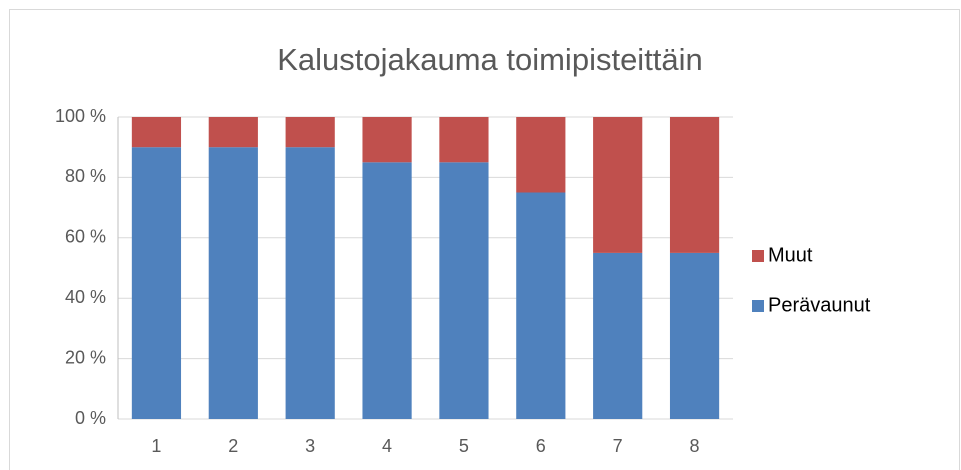 The image size is (961, 470). What do you see at coordinates (790, 255) in the screenshot?
I see `legend-label: Muut` at bounding box center [790, 255].